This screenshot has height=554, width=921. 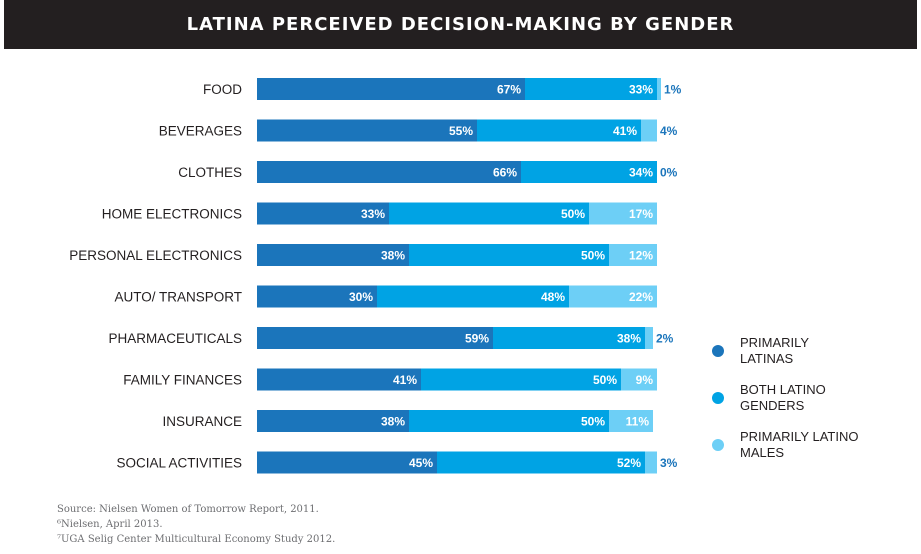 What do you see at coordinates (200, 131) in the screenshot?
I see `category-label-beverages: BEVERAGES` at bounding box center [200, 131].